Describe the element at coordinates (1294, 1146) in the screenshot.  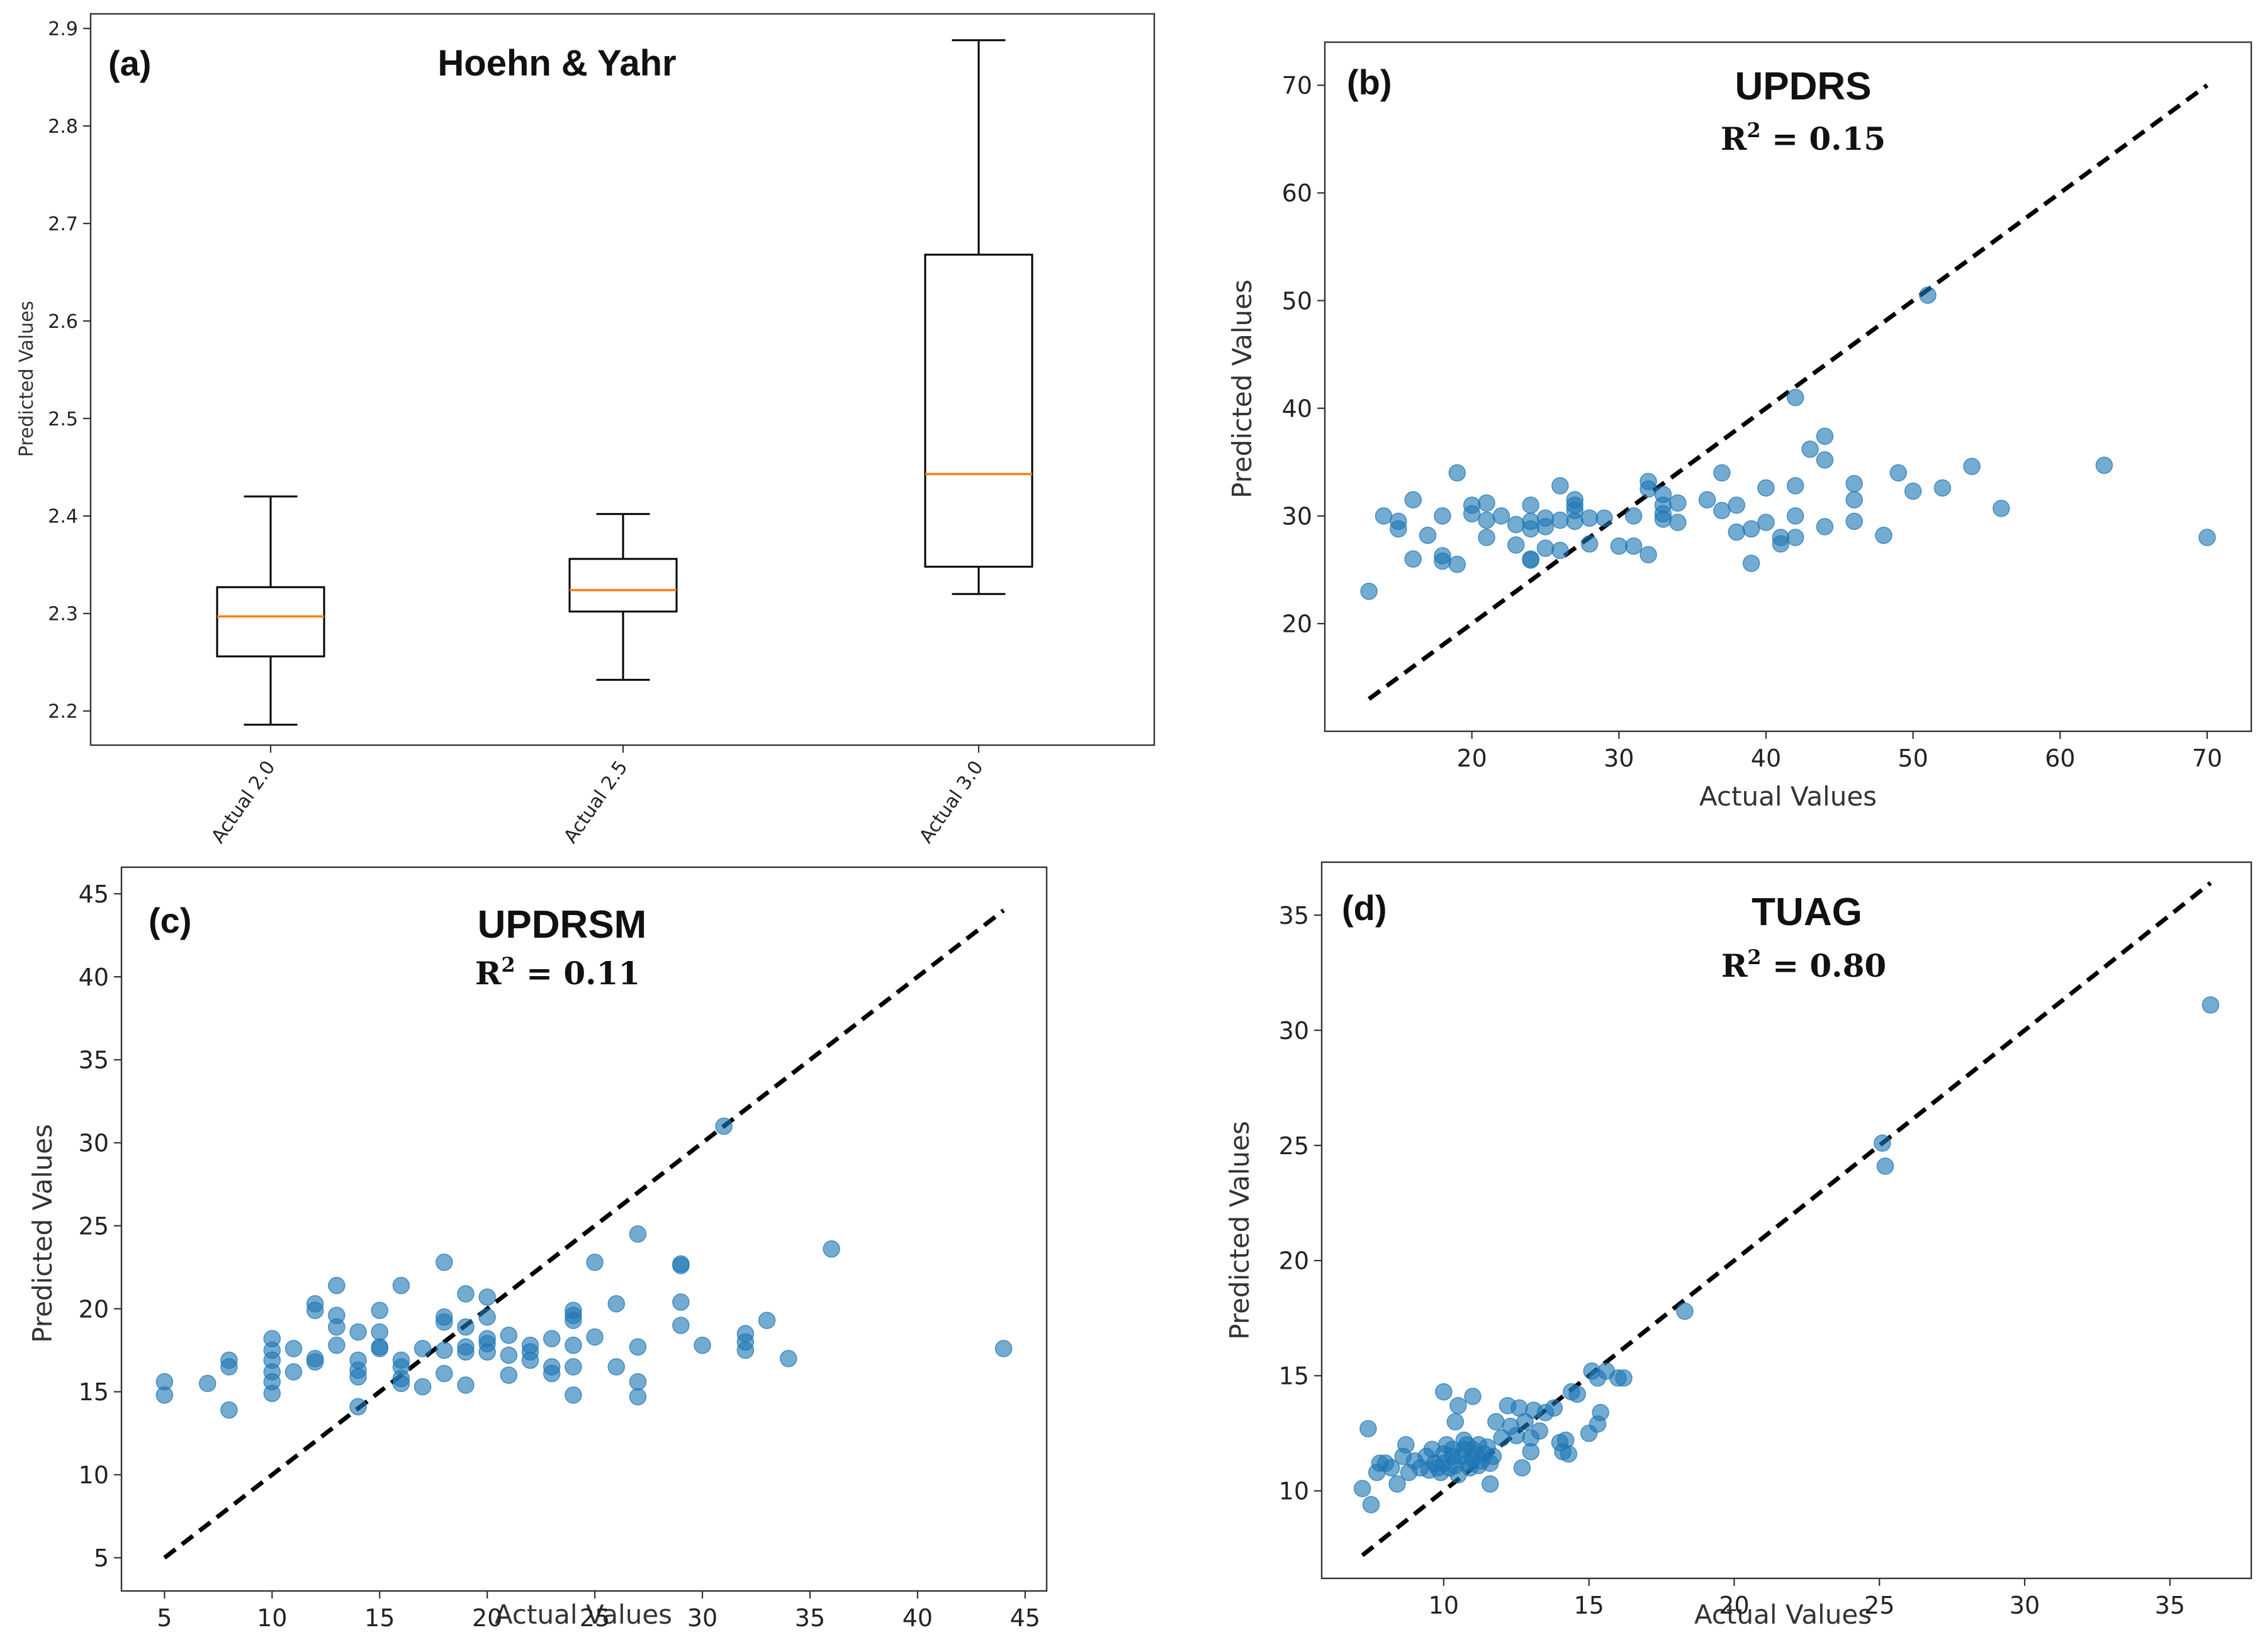
I see `y-tick-label-d: 25` at that location.